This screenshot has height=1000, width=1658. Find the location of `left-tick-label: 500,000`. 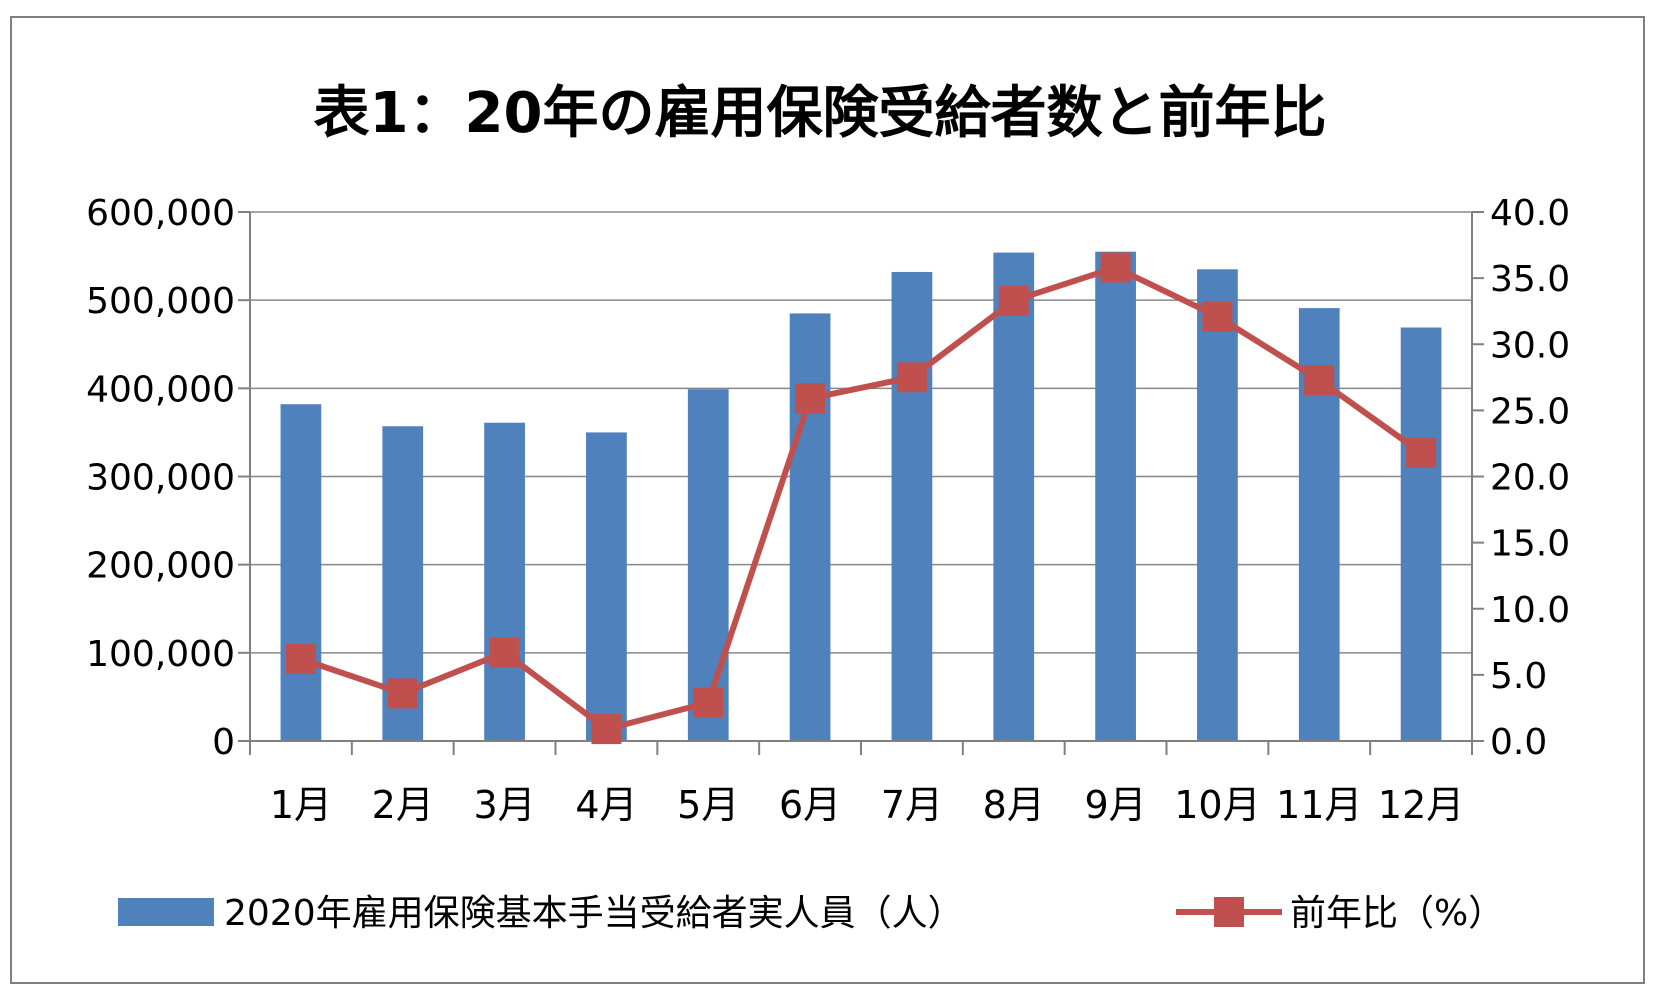

left-tick-label: 500,000 is located at coordinates (160, 301).